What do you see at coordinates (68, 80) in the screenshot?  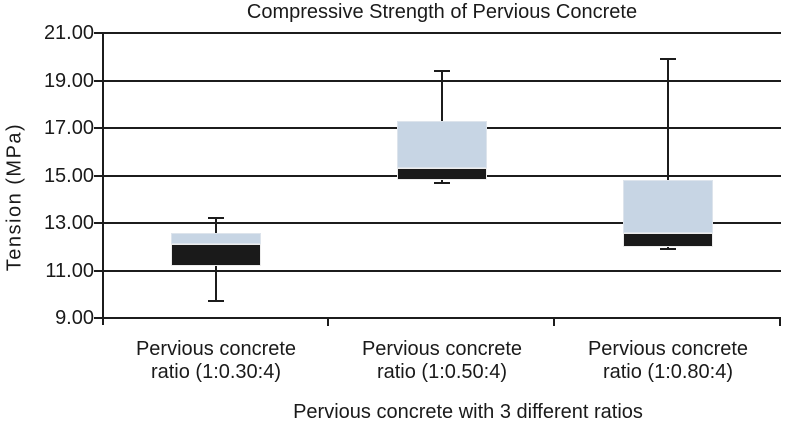 I see `y-tick-label: 19.00` at bounding box center [68, 80].